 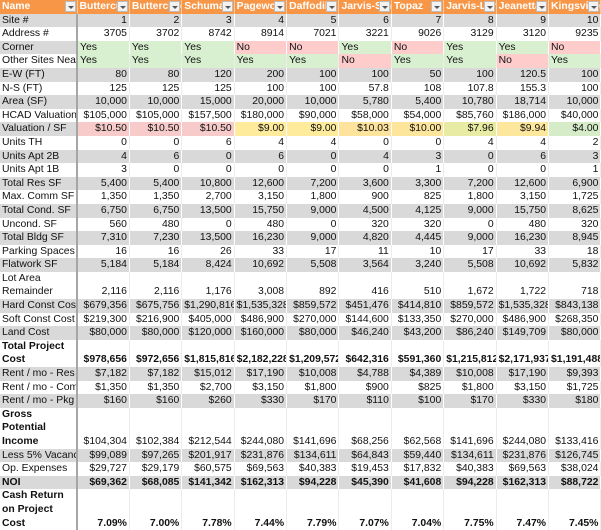 What do you see at coordinates (261, 74) in the screenshot?
I see `cell: 200` at bounding box center [261, 74].